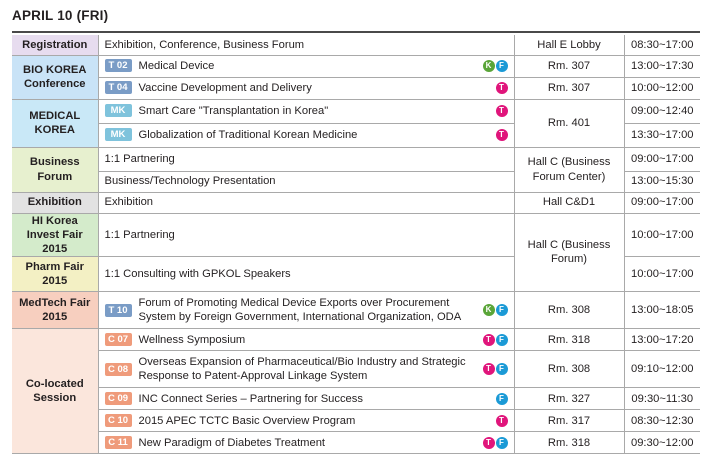  Describe the element at coordinates (306, 181) in the screenshot. I see `program-cell: Business/Technology Presentation` at that location.